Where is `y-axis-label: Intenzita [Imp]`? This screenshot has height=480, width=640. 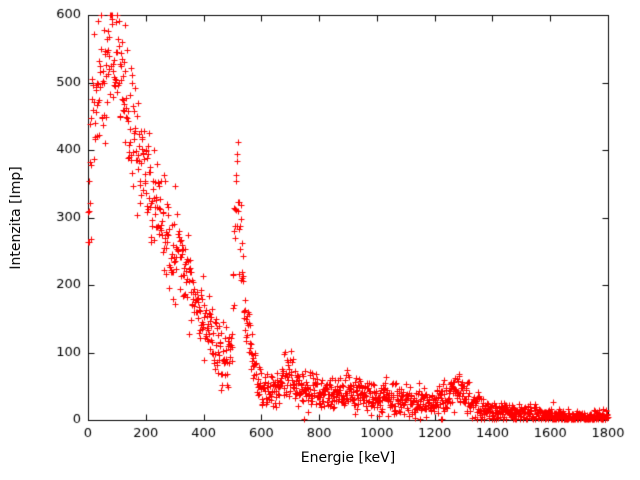
y-axis-label: Intenzita [Imp] is located at coordinates (16, 218).